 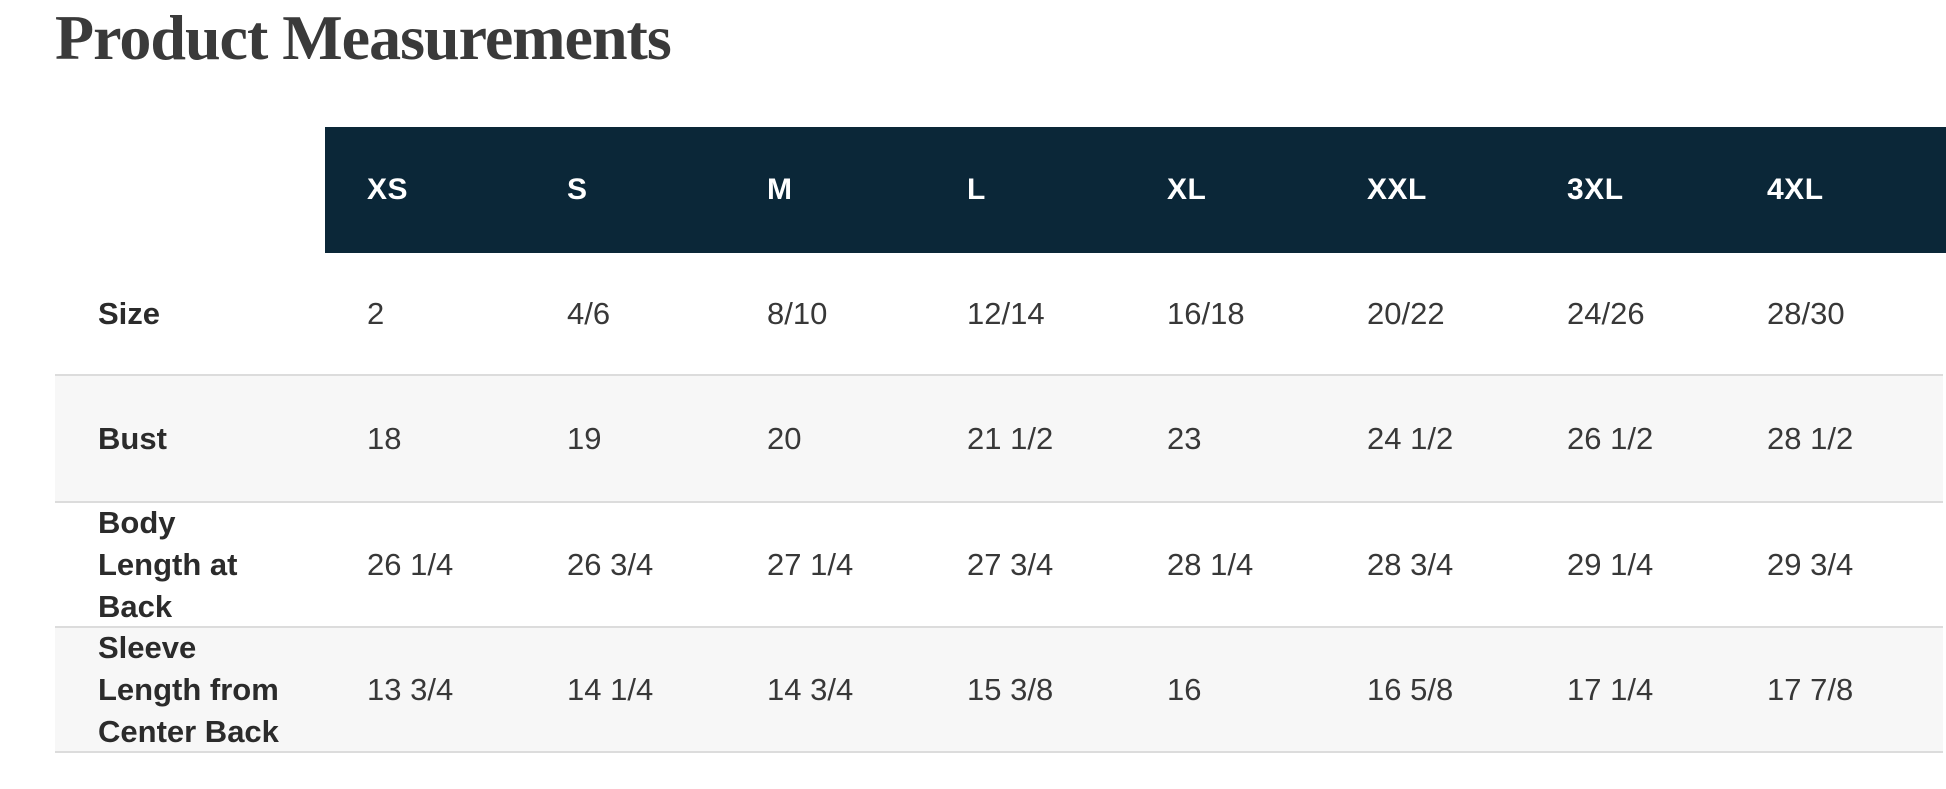 What do you see at coordinates (1206, 313) in the screenshot?
I see `table-cell: 16/18` at bounding box center [1206, 313].